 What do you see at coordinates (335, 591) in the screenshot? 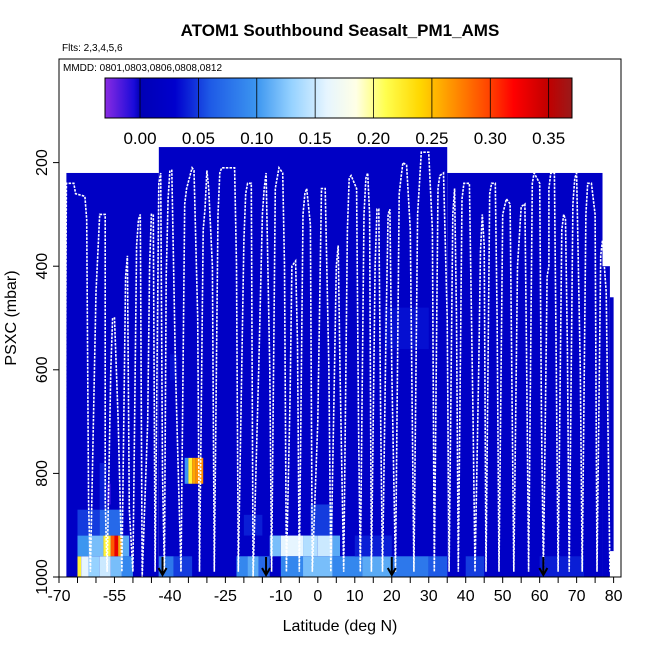
I see `x-axis: -70 -55 -40 -25 -10 0 10 20 30 40 50 60 70 80` at bounding box center [335, 591].